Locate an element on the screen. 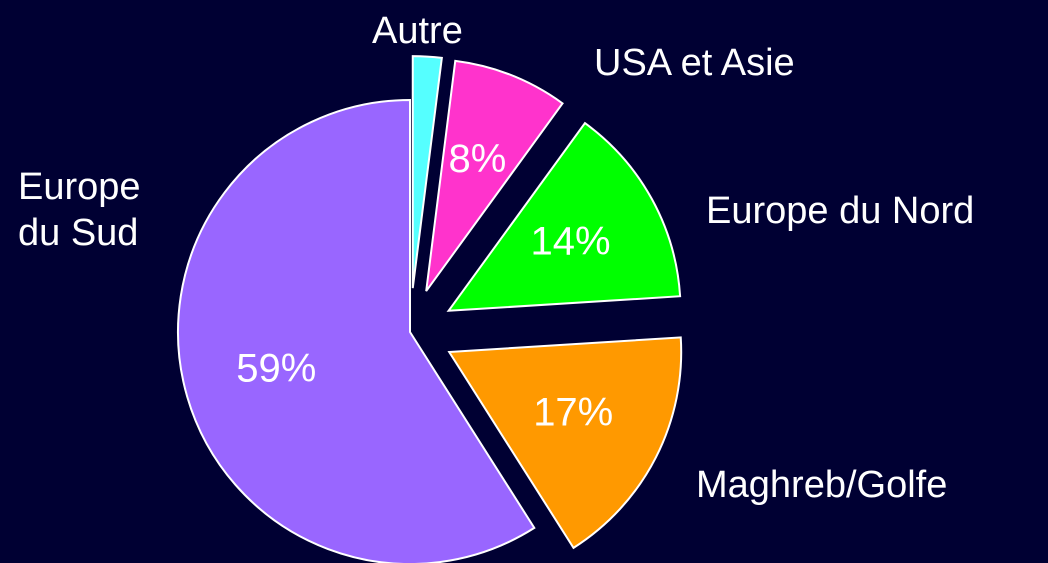  slice-percent-label: 8% is located at coordinates (478, 159).